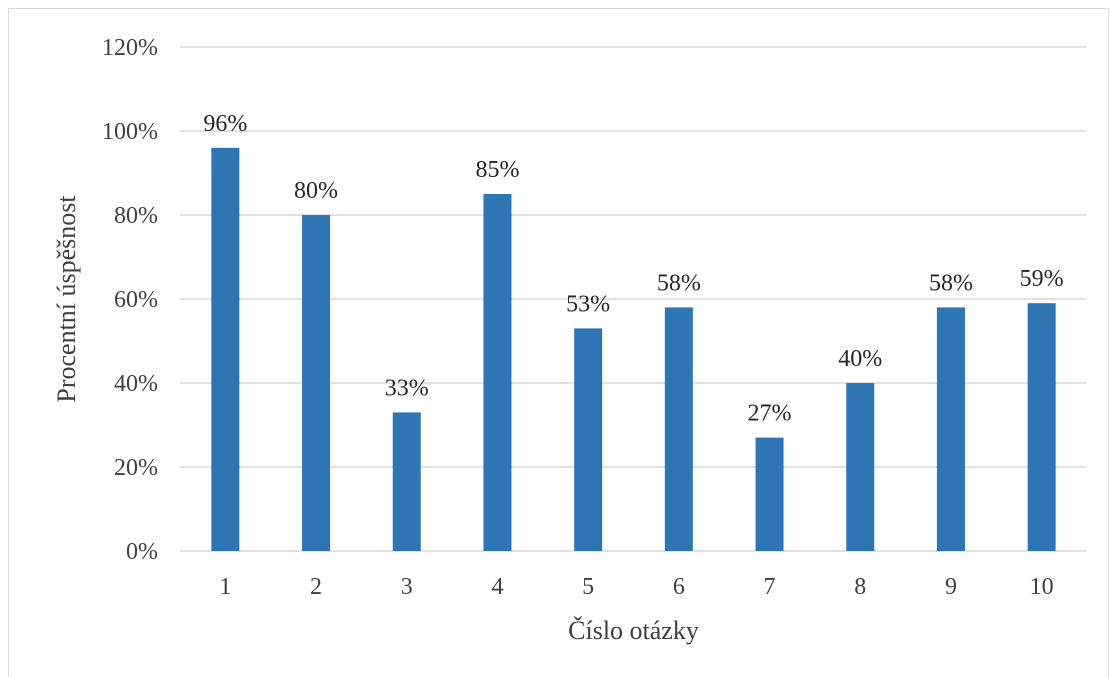 This screenshot has width=1110, height=677. Describe the element at coordinates (225, 587) in the screenshot. I see `x-tick-label: 1` at that location.